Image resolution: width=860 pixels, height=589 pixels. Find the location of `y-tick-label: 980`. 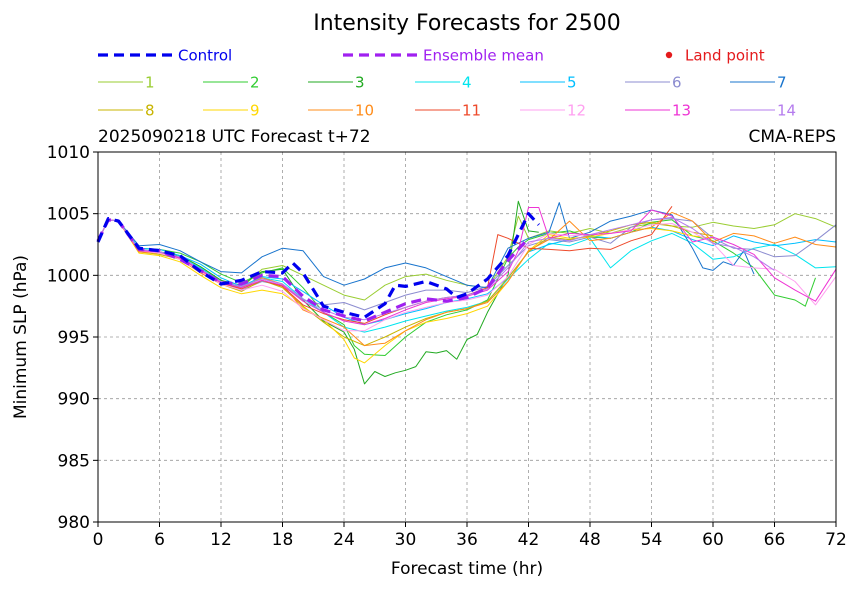

y-tick-label: 980 is located at coordinates (74, 523).